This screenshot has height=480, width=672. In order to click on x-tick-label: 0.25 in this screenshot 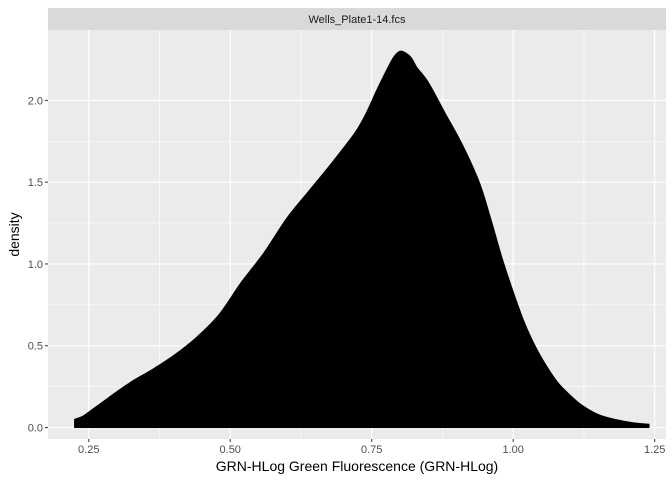, I will do `click(88, 450)`.